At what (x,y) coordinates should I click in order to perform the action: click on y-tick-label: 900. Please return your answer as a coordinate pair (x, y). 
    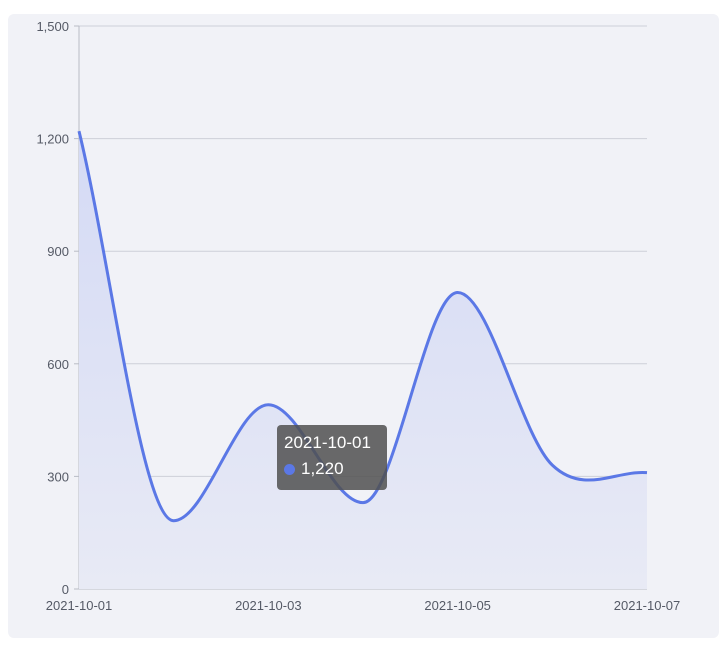
    Looking at the image, I should click on (58, 251).